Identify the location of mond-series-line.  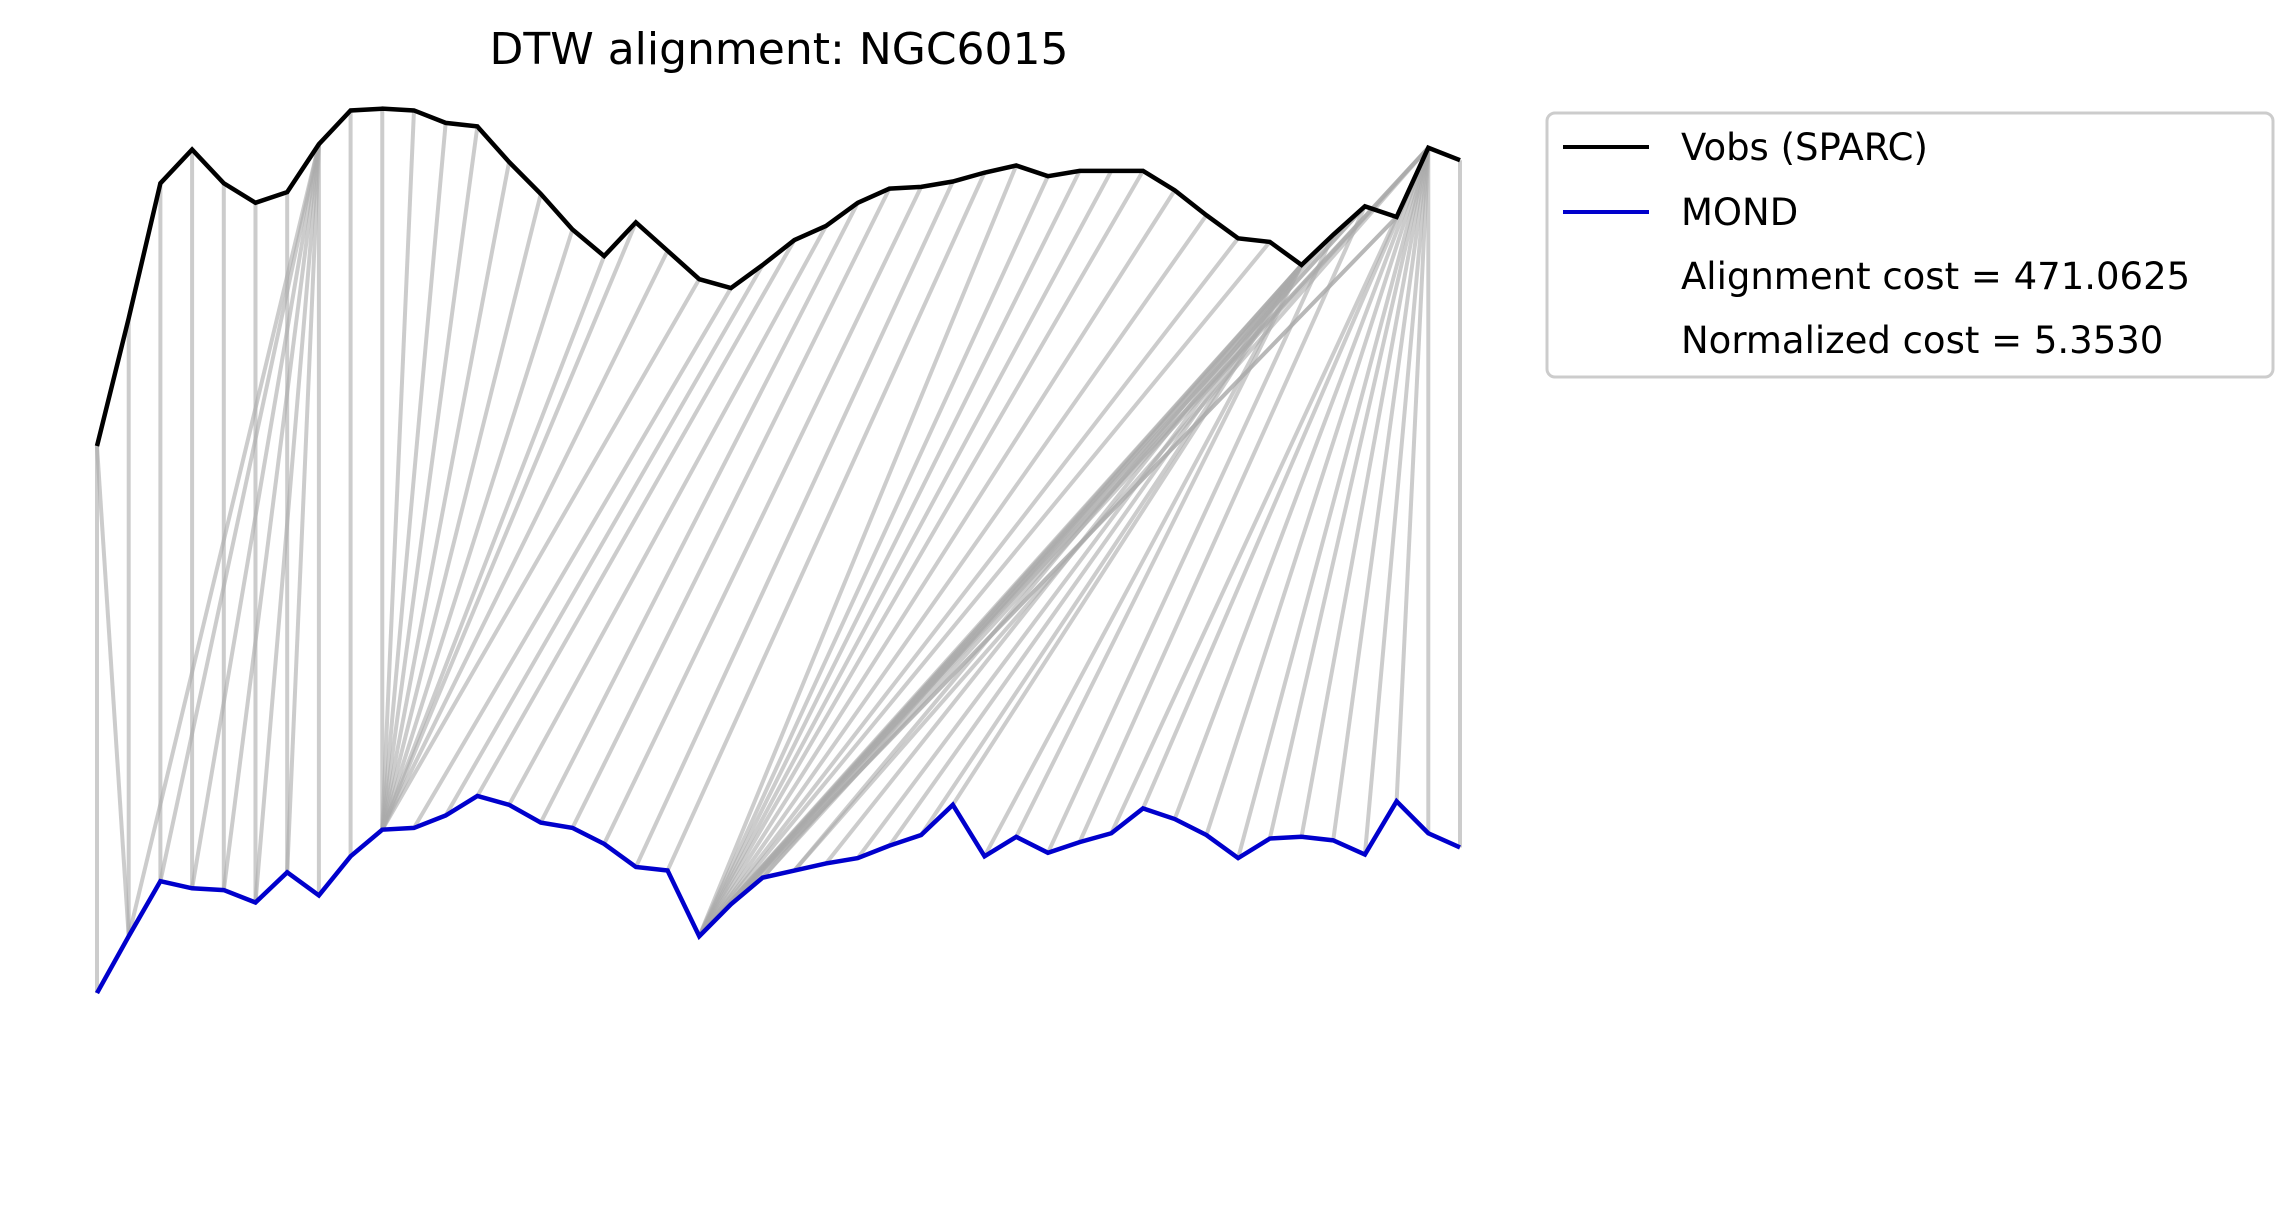
(778, 894).